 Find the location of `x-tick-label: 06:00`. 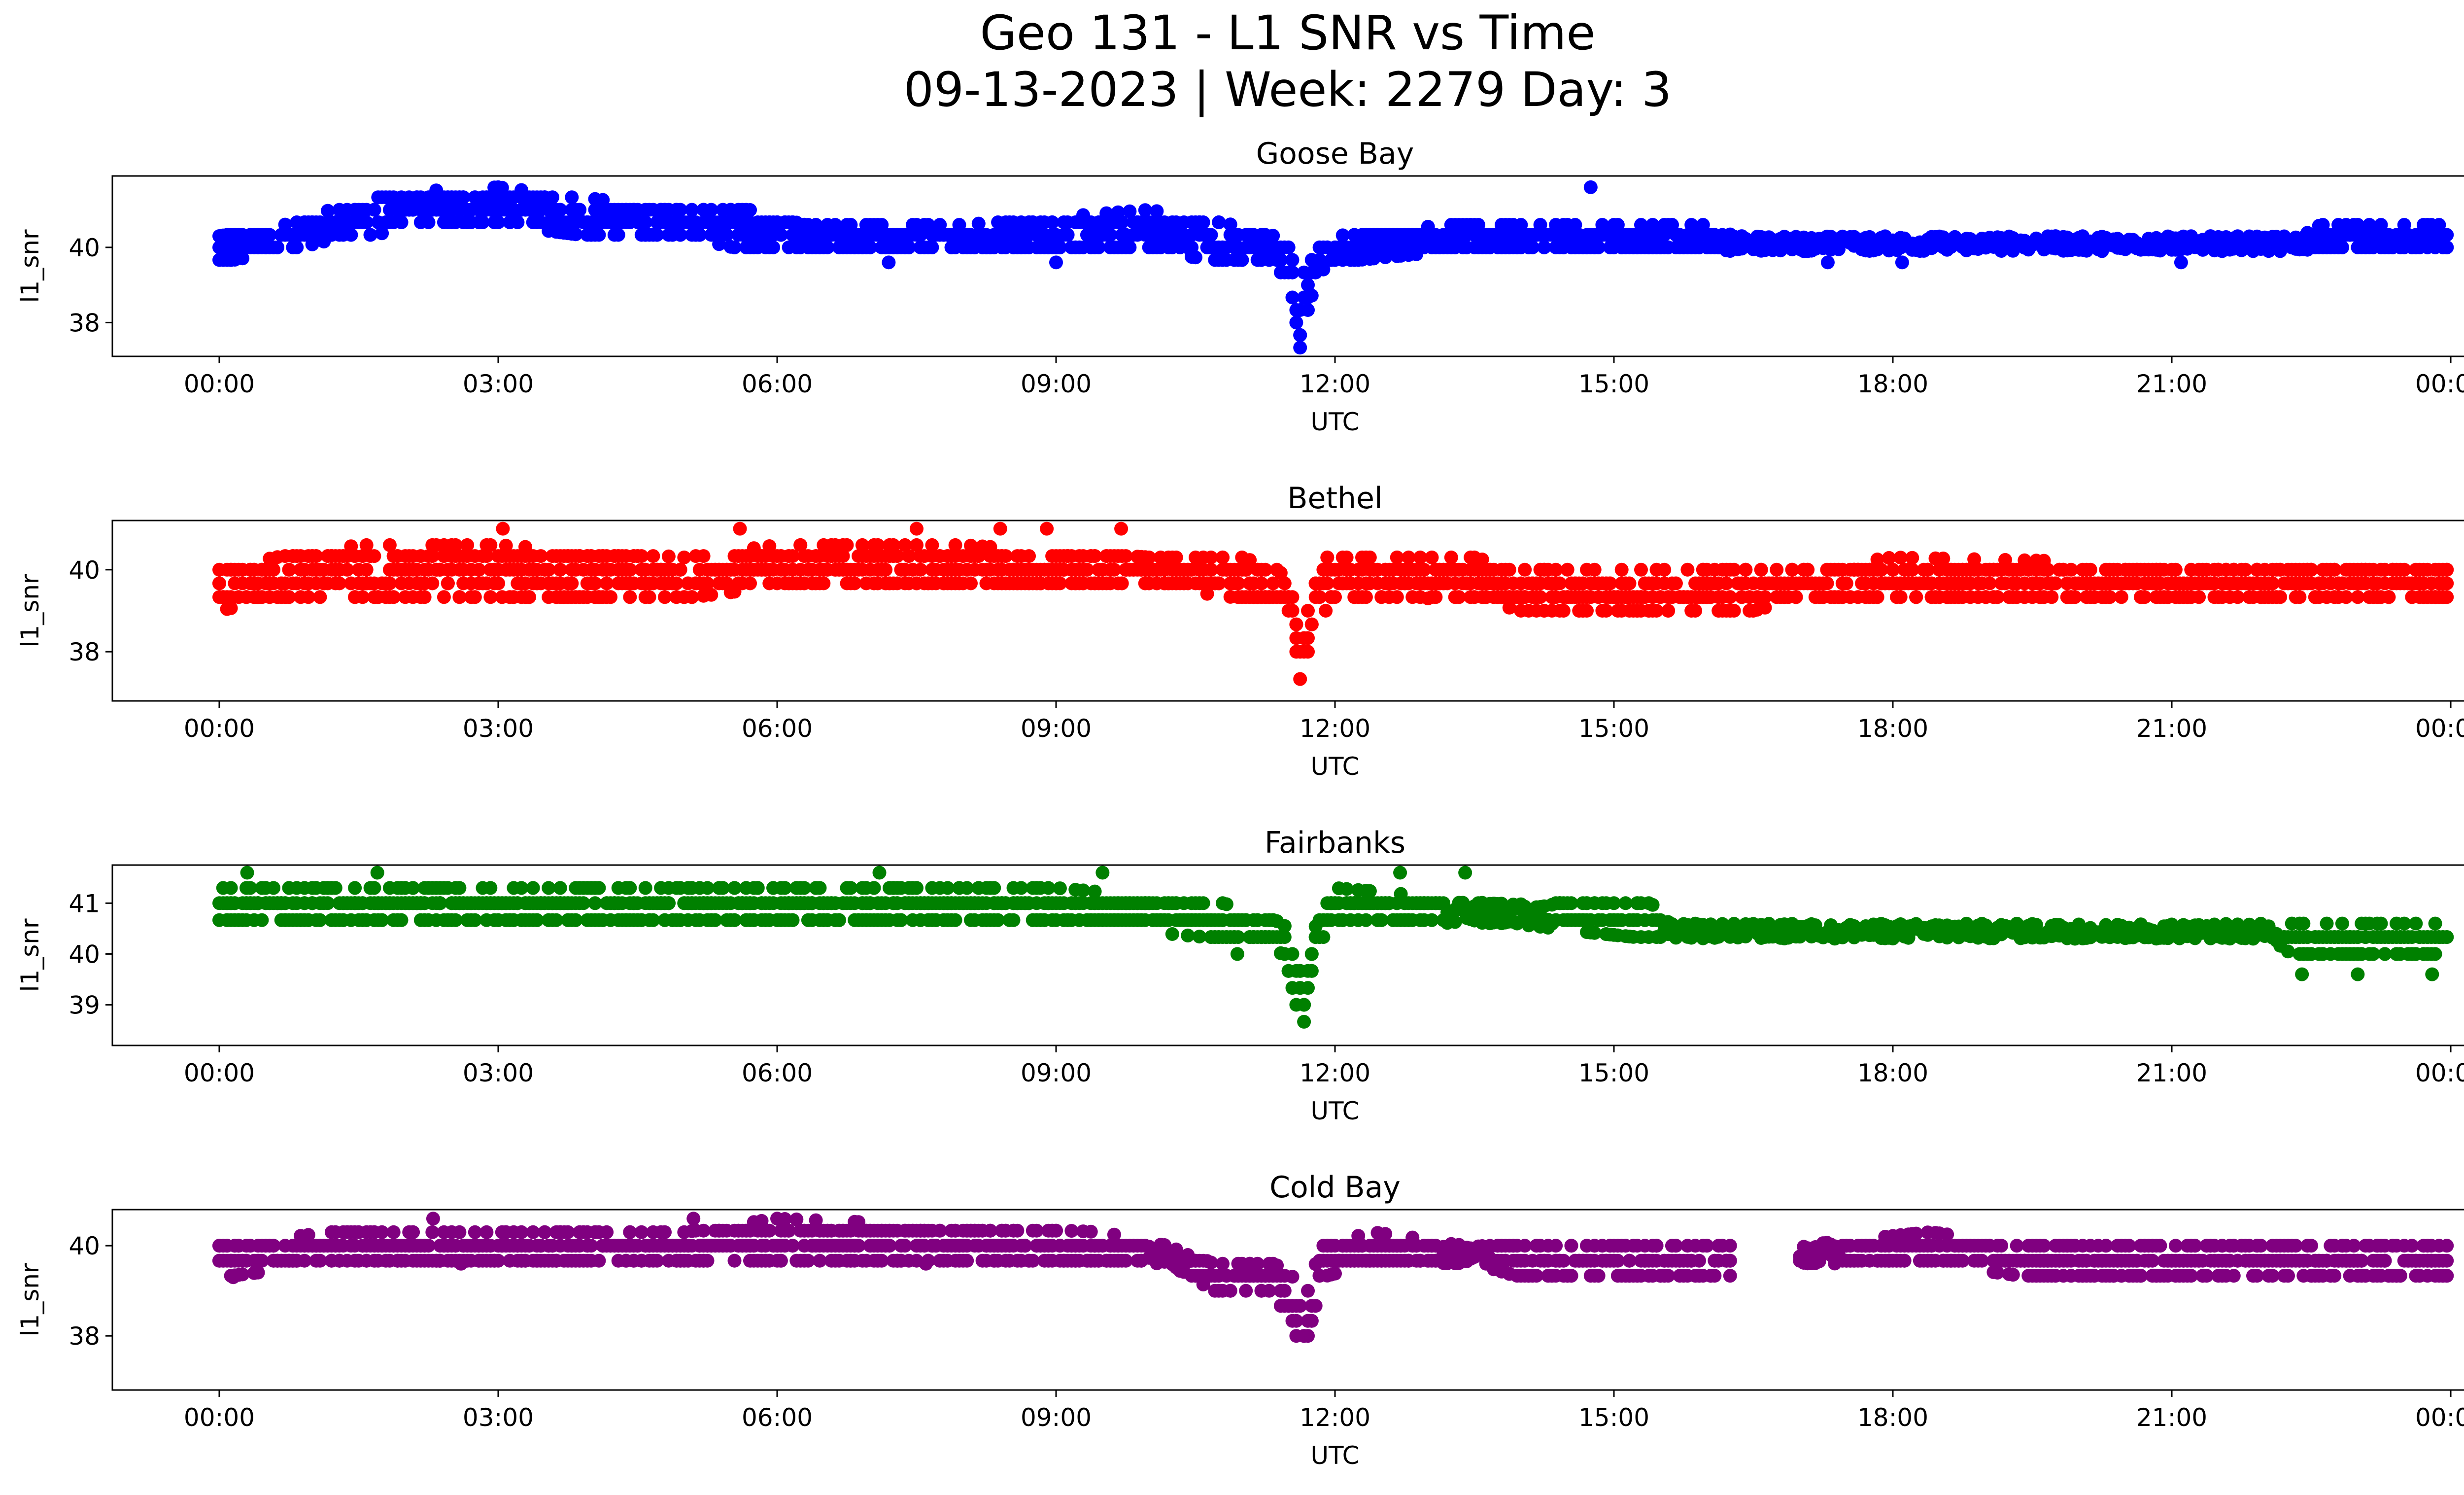

x-tick-label: 06:00 is located at coordinates (777, 728).